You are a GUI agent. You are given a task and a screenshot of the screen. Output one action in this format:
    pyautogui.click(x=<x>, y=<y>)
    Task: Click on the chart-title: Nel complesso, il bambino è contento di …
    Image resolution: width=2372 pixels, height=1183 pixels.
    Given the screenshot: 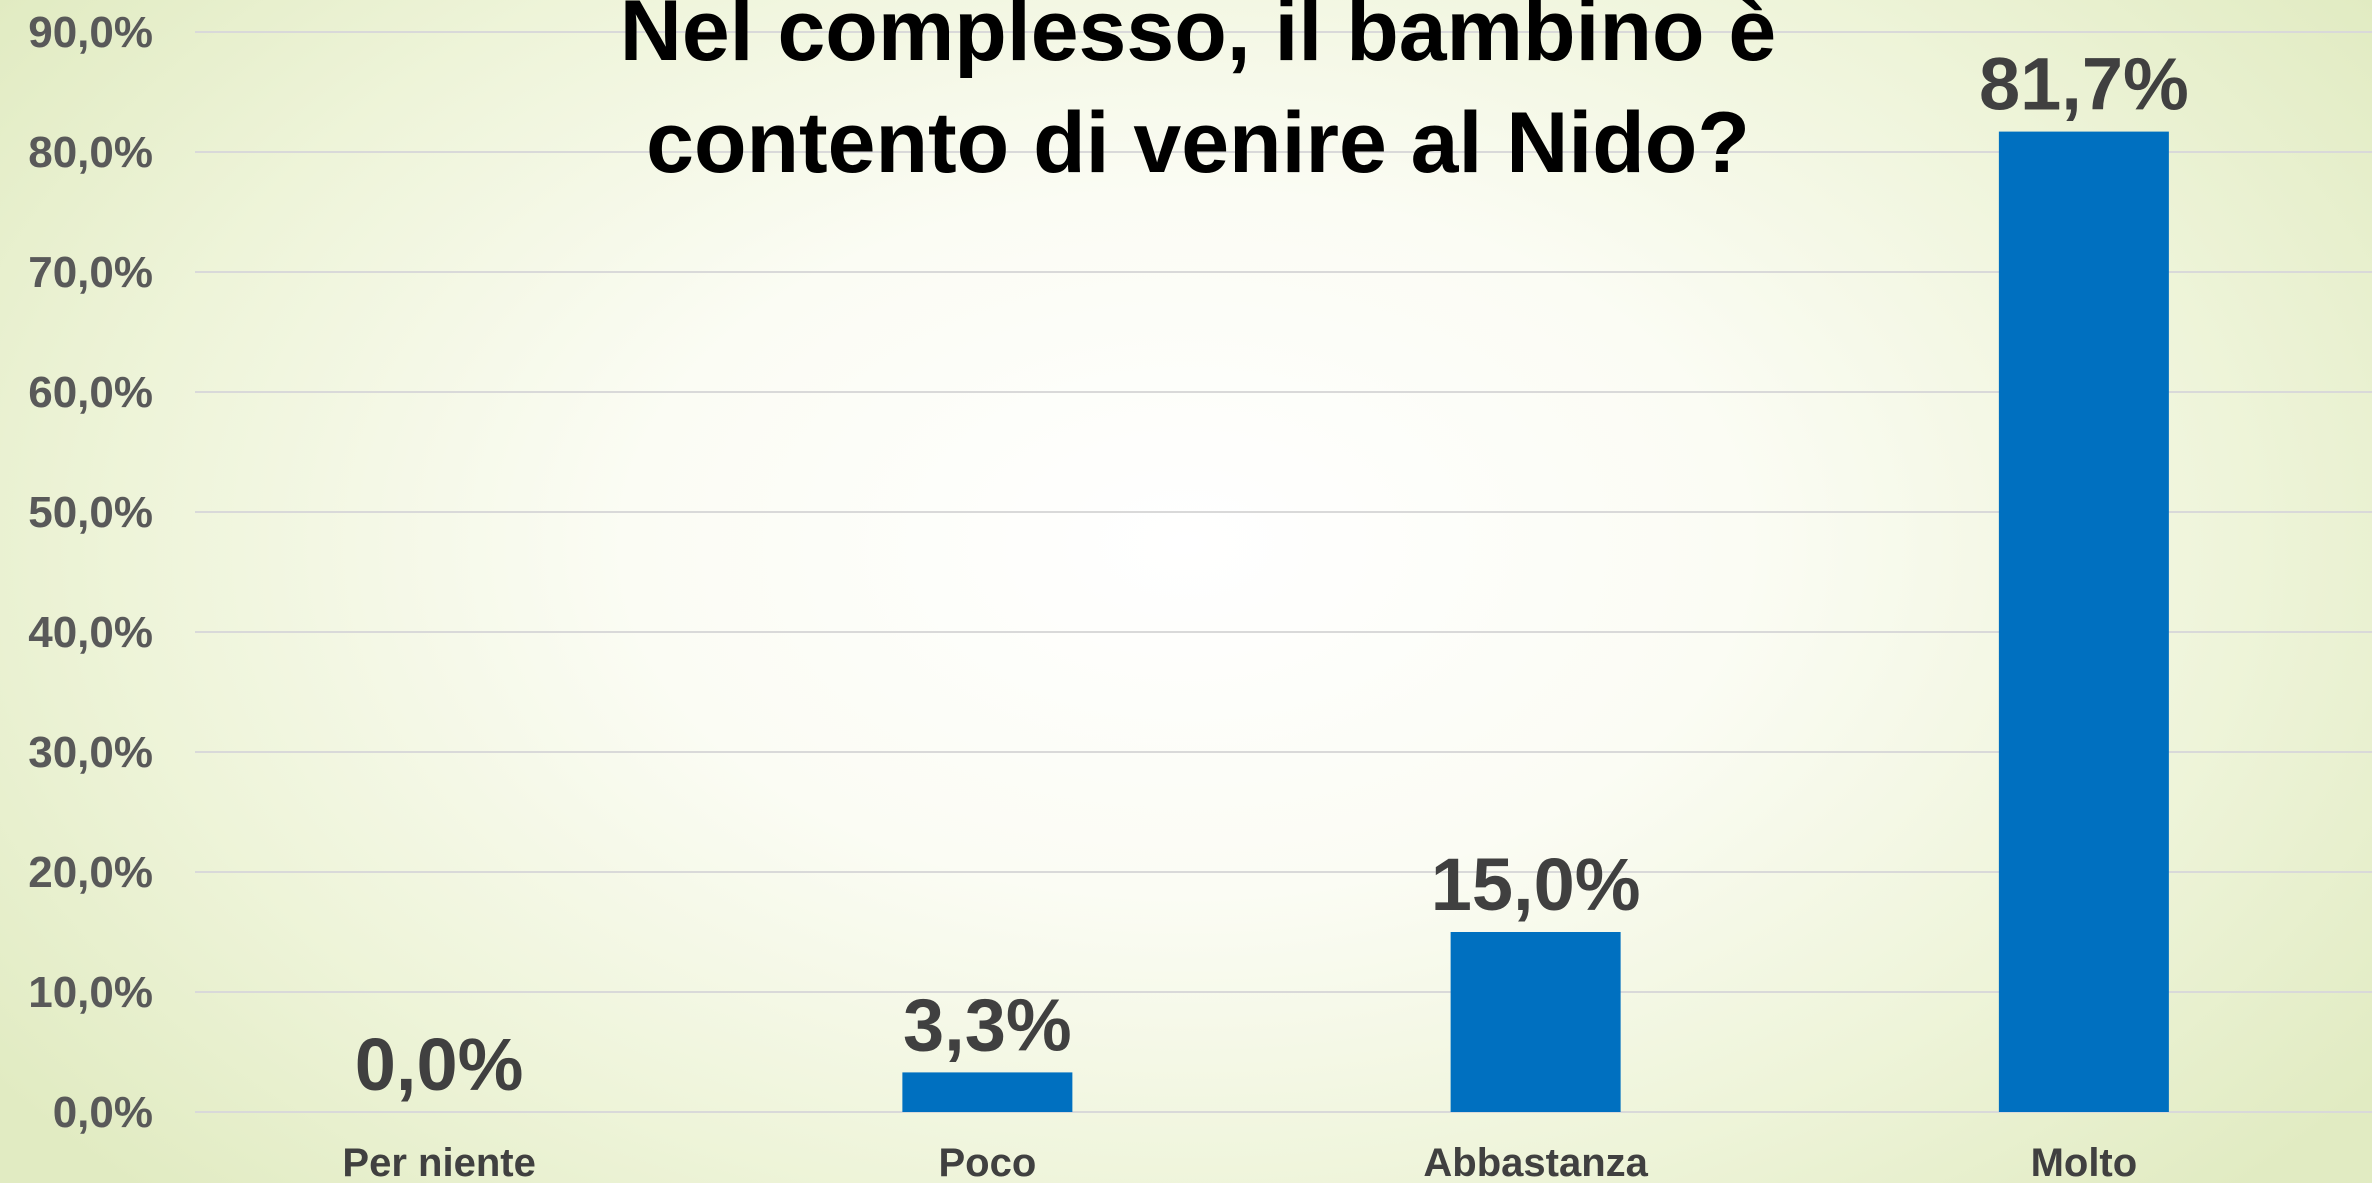 What is the action you would take?
    pyautogui.click(x=1198, y=95)
    